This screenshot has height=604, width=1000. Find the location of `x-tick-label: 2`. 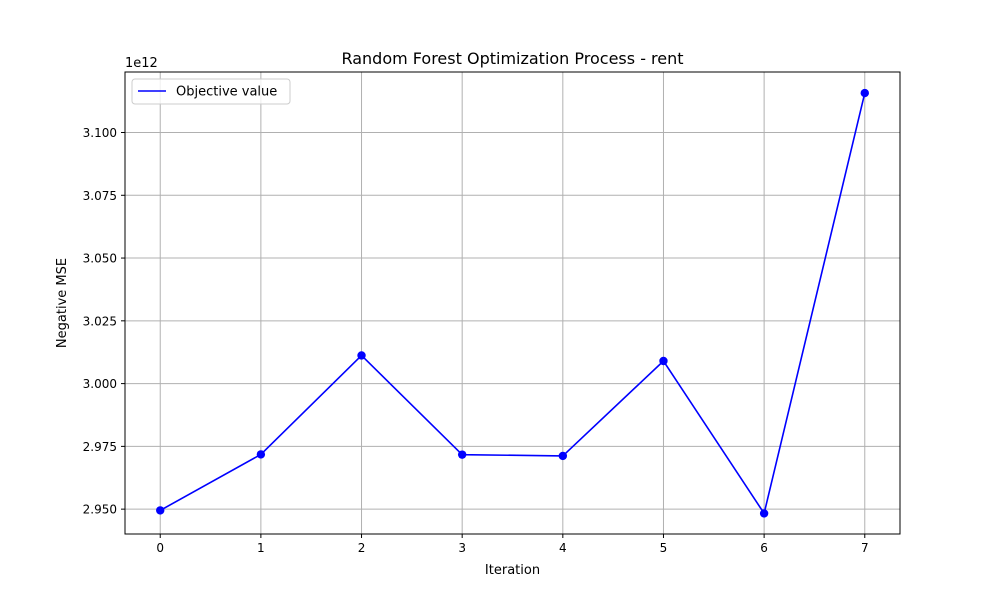

x-tick-label: 2 is located at coordinates (362, 548).